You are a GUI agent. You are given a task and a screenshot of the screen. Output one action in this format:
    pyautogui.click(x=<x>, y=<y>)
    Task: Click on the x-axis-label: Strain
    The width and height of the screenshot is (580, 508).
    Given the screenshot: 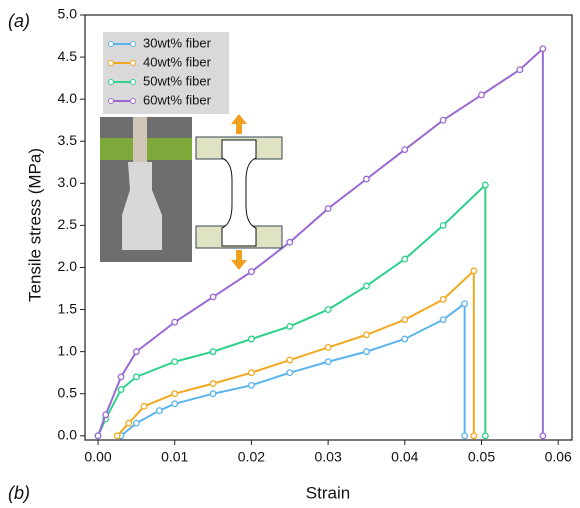 What is the action you would take?
    pyautogui.click(x=328, y=492)
    